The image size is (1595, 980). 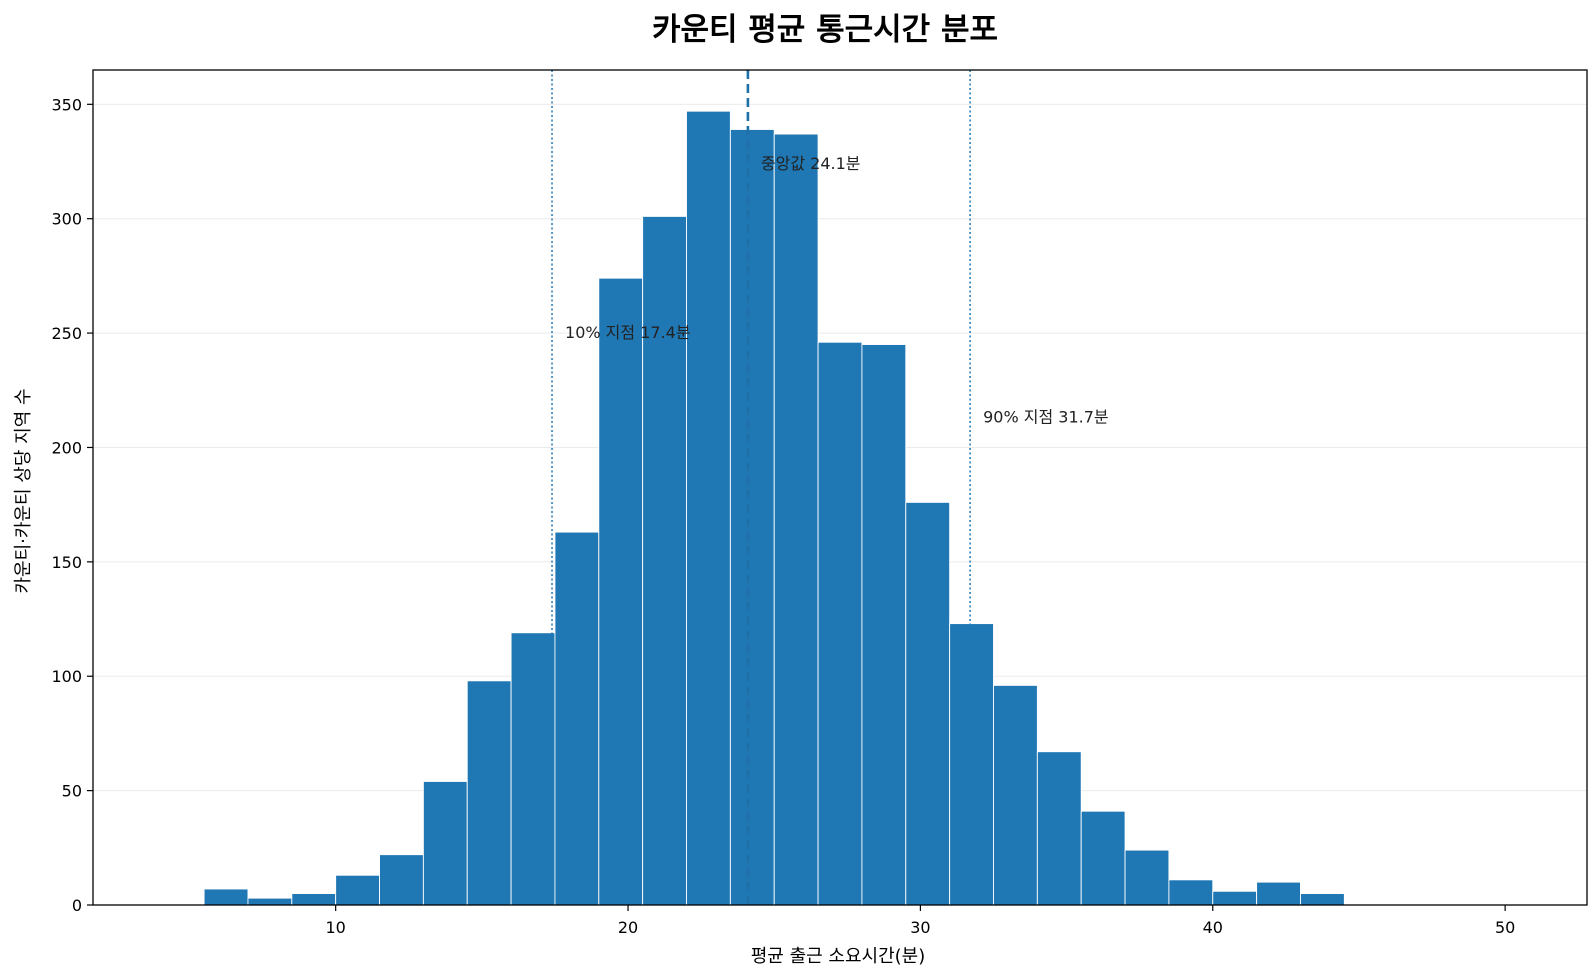 I want to click on y-tick-label: 100, so click(x=66, y=676).